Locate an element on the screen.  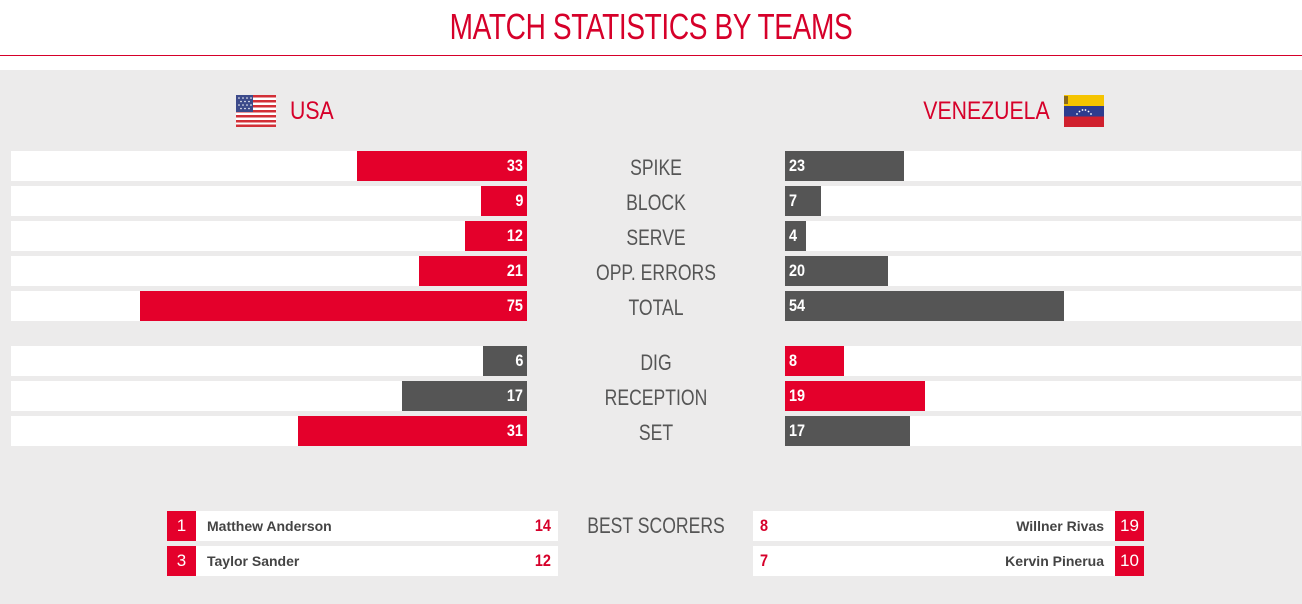
away-bar: 7 is located at coordinates (803, 201).